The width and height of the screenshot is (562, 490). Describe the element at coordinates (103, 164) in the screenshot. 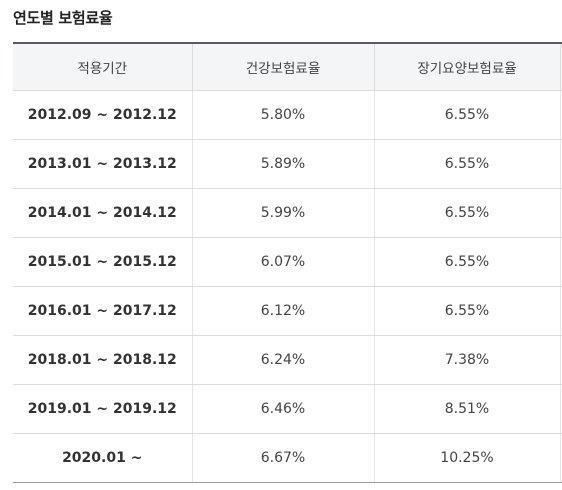

I see `period-cell: 2013.01 ~ 2013.12` at that location.